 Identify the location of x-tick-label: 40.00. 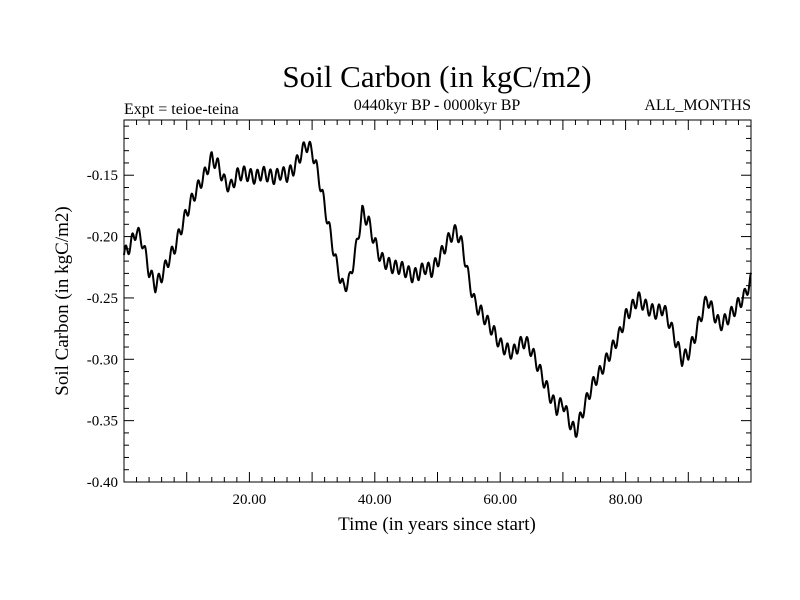
(375, 500).